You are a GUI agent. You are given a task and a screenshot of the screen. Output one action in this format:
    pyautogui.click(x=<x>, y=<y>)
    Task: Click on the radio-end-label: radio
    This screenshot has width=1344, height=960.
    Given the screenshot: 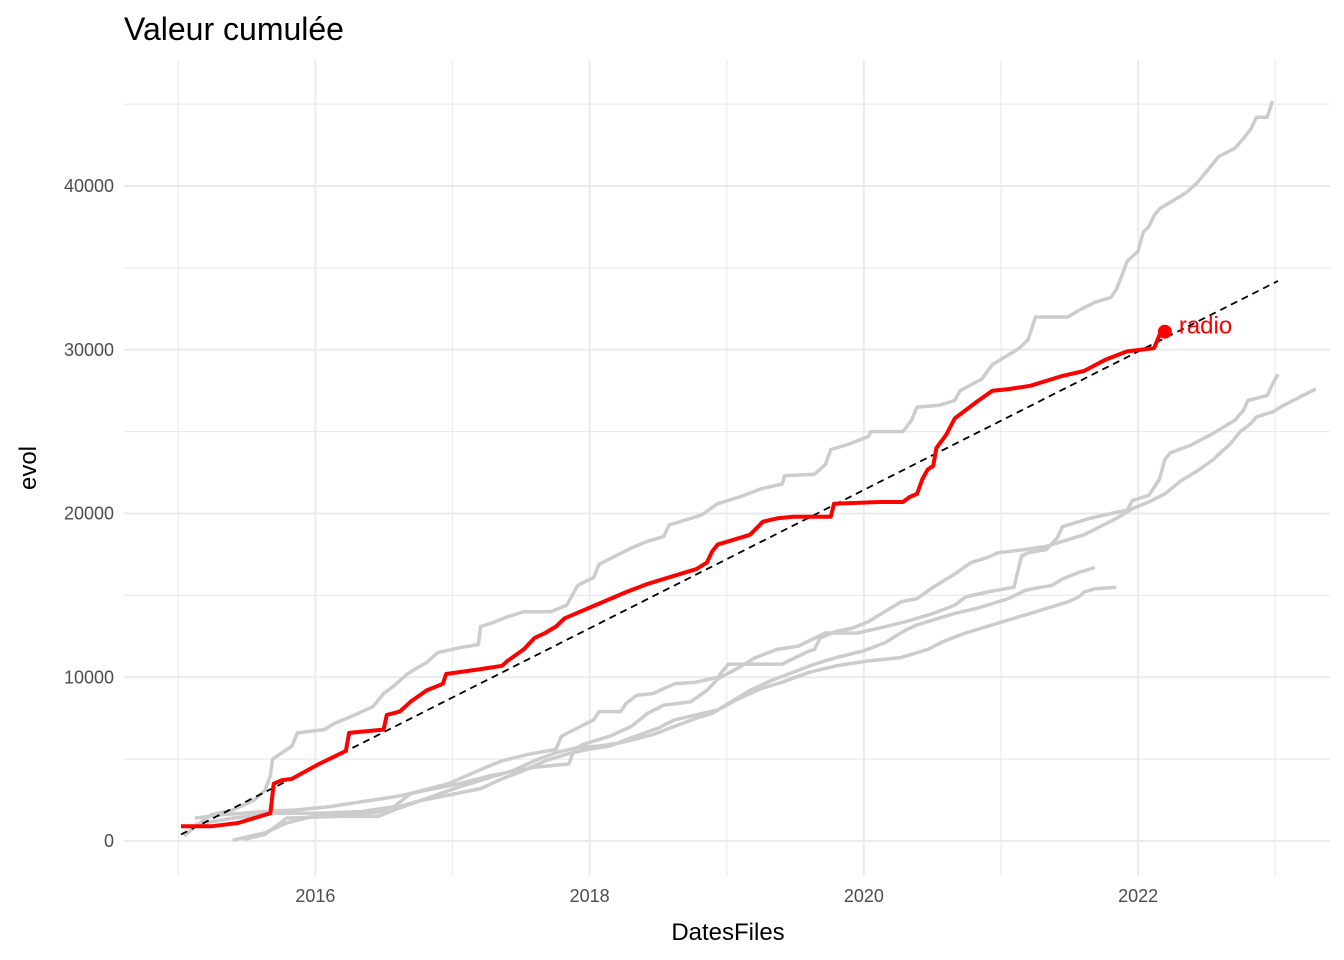 What is the action you would take?
    pyautogui.click(x=1205, y=326)
    